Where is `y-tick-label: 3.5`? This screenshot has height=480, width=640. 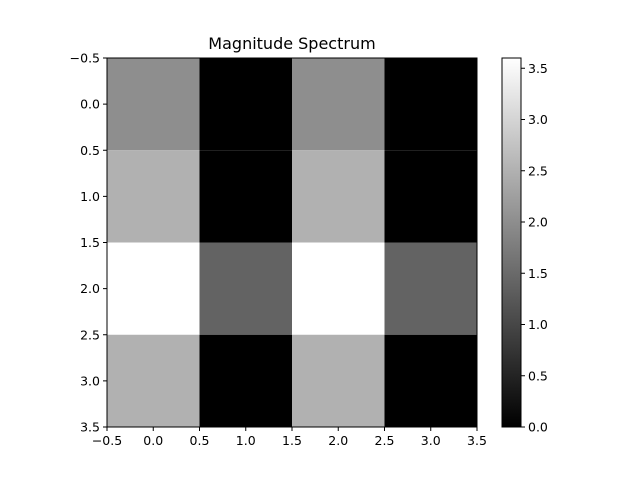
y-tick-label: 3.5 is located at coordinates (90, 427).